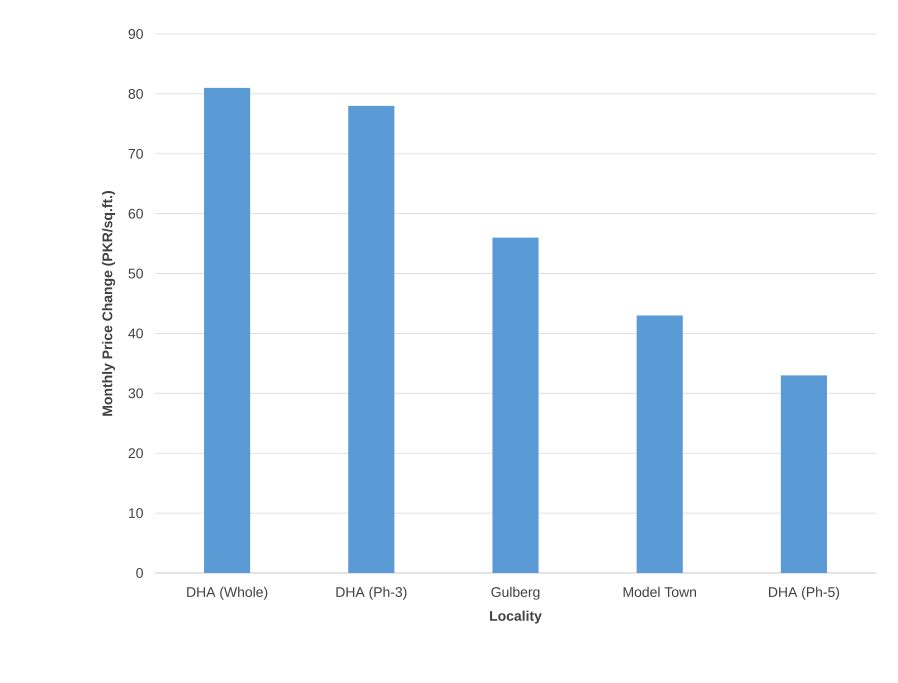  I want to click on y-tick-label: 60, so click(135, 213).